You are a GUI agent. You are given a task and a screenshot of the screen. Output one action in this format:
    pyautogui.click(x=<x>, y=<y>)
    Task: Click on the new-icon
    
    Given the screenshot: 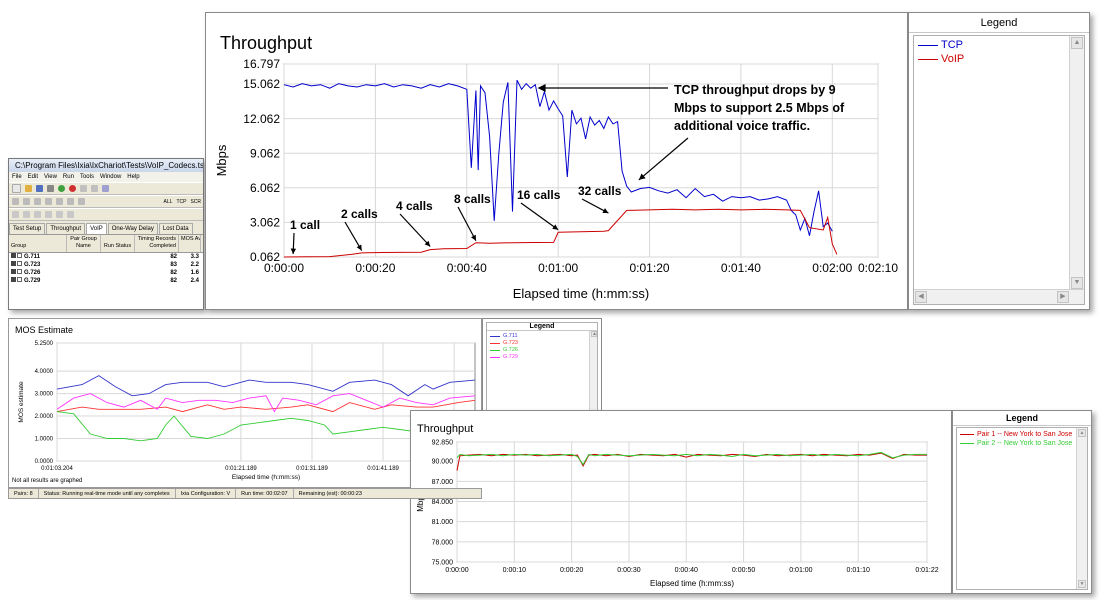 What is the action you would take?
    pyautogui.click(x=16, y=188)
    